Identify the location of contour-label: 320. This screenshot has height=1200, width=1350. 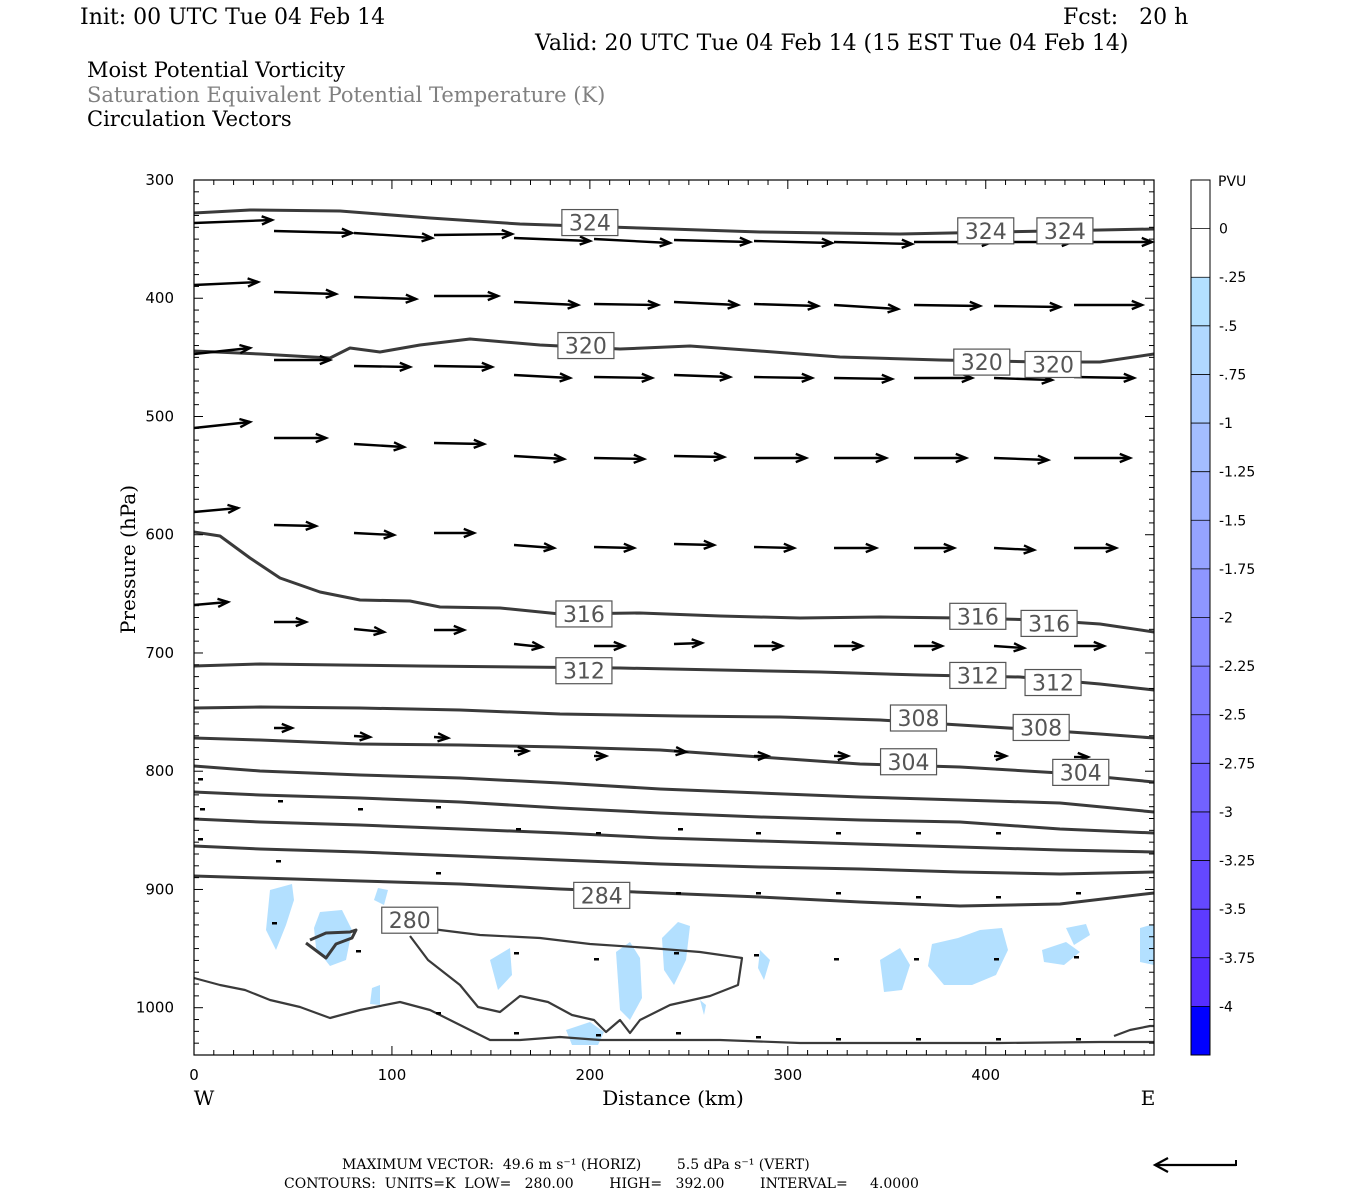
(586, 345).